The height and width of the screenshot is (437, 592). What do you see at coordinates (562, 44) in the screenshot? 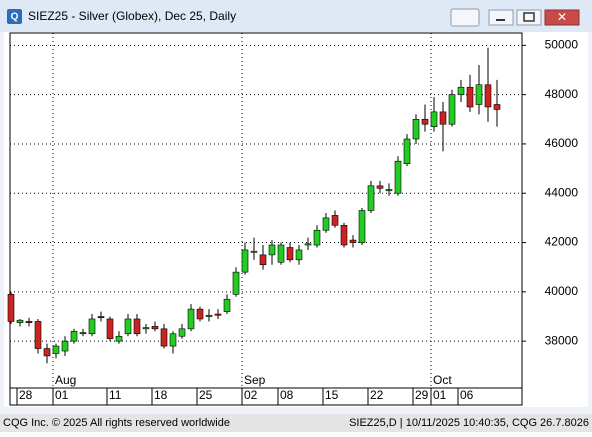
I see `y-tick-label: 50000` at bounding box center [562, 44].